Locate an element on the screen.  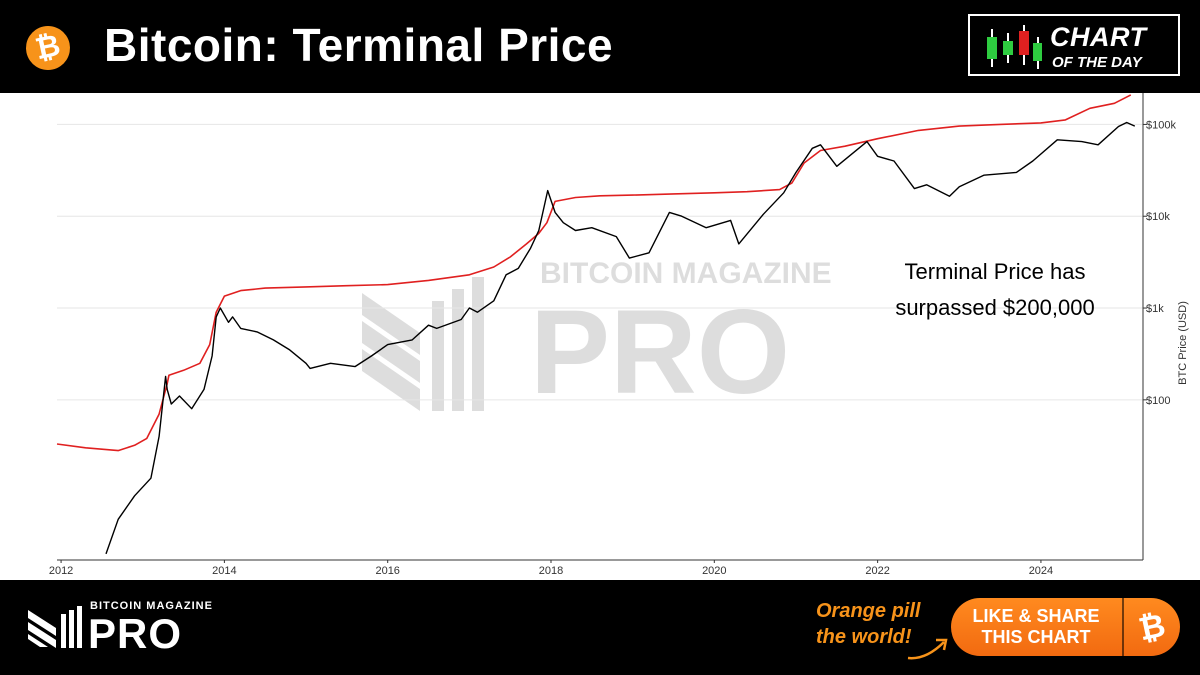
y-tick-label: $1k is located at coordinates (1155, 309).